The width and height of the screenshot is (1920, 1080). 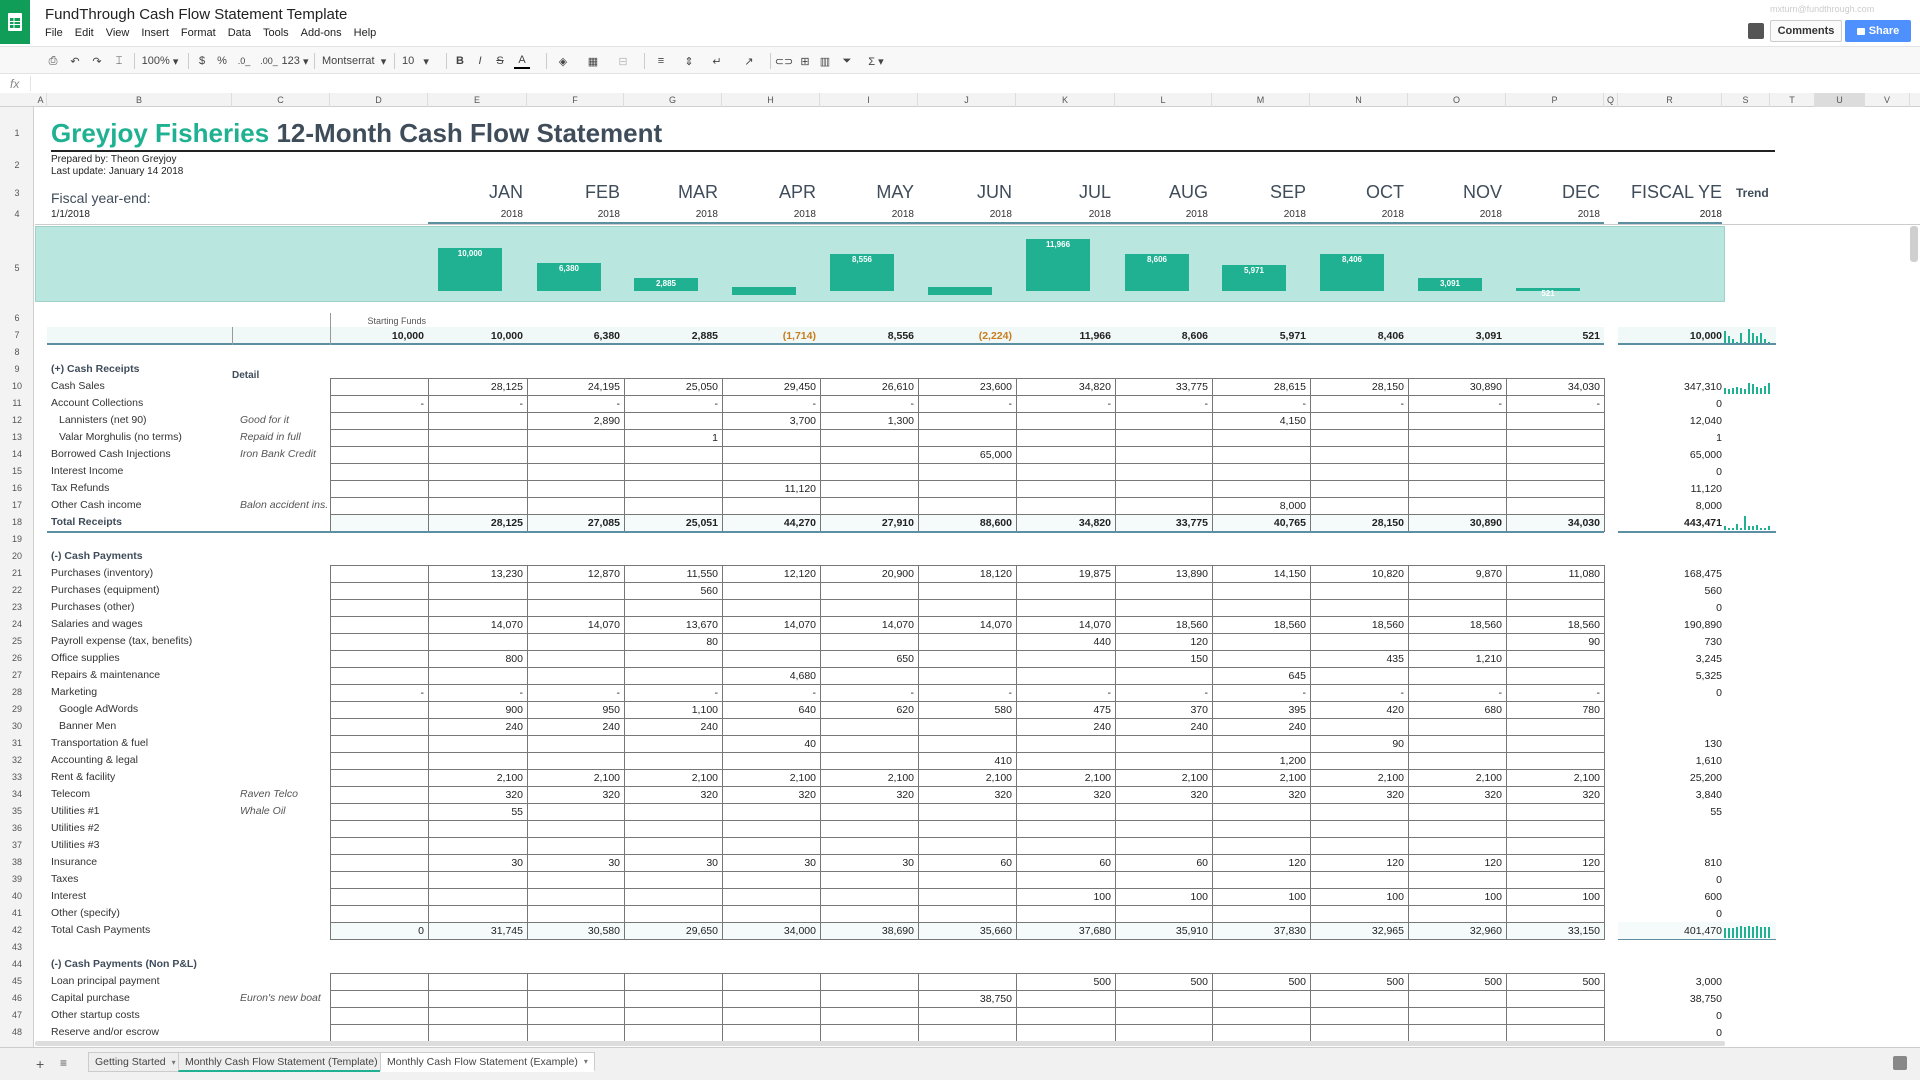 I want to click on sheet-tab: Monthly Cash Flow Statement (Template)▾, so click(x=286, y=1062).